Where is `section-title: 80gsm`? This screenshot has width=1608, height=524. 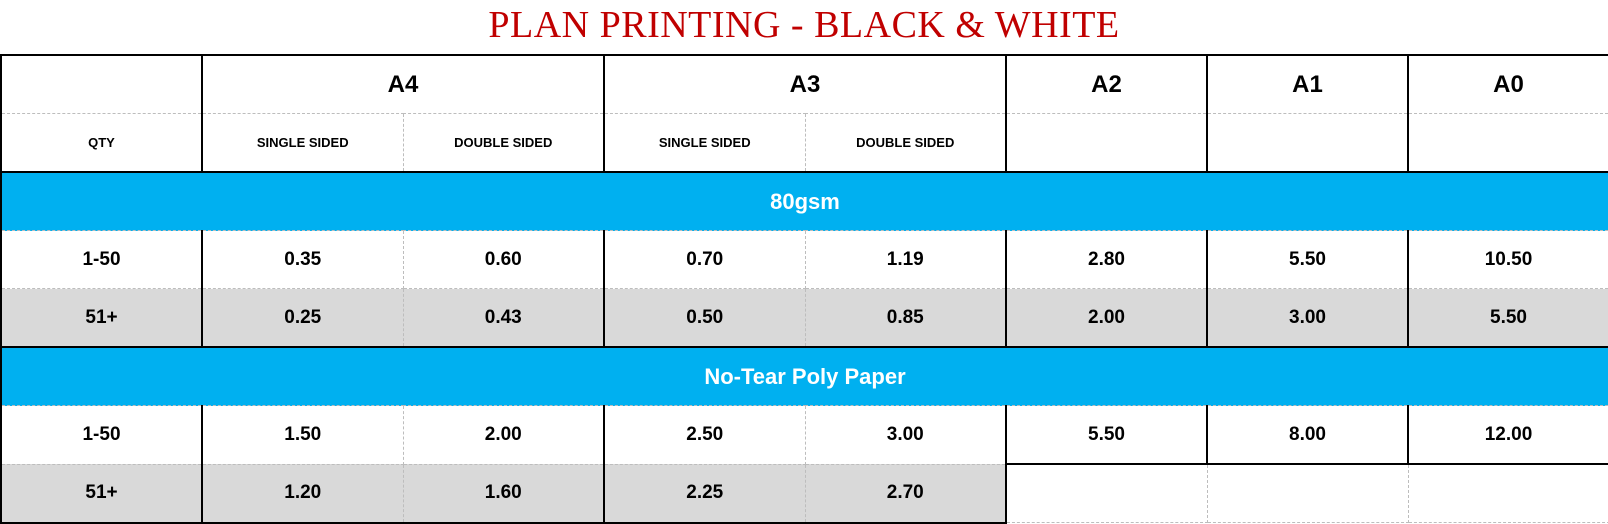
section-title: 80gsm is located at coordinates (804, 201).